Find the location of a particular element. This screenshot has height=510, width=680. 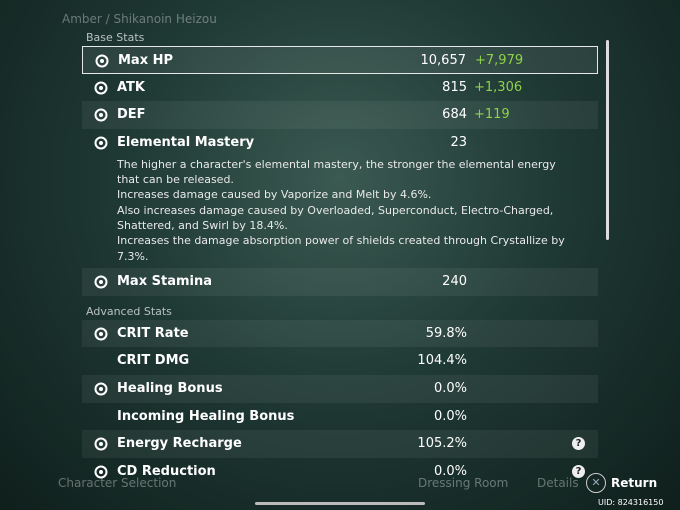

stat-row: Healing Bonus 0.0% is located at coordinates (340, 388).